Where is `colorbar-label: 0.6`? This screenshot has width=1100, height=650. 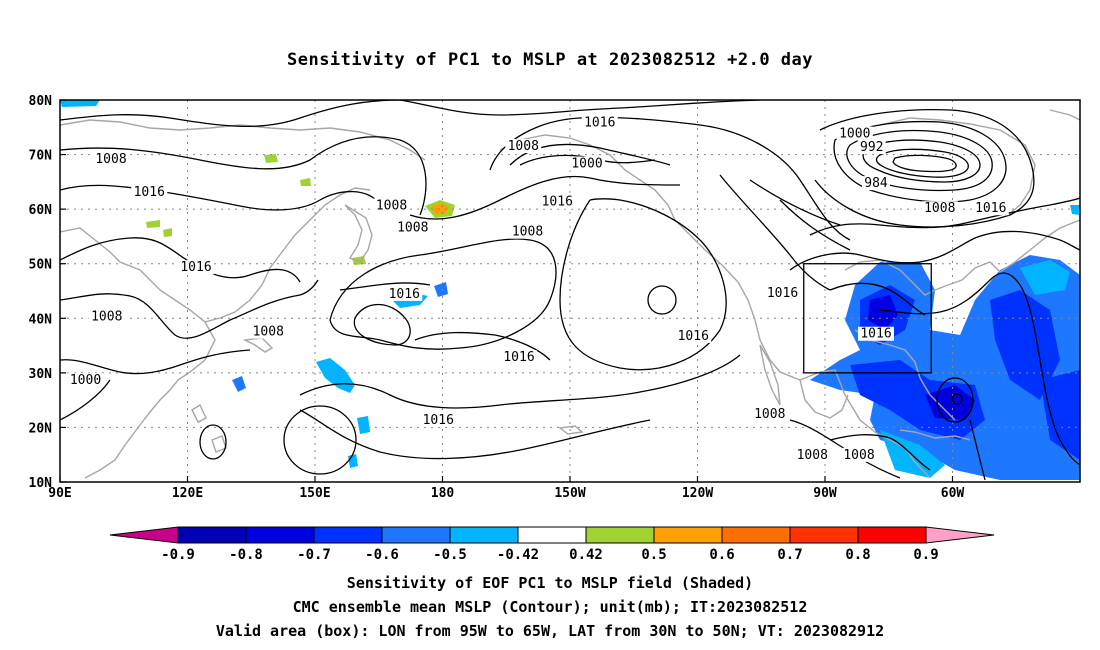 colorbar-label: 0.6 is located at coordinates (721, 555).